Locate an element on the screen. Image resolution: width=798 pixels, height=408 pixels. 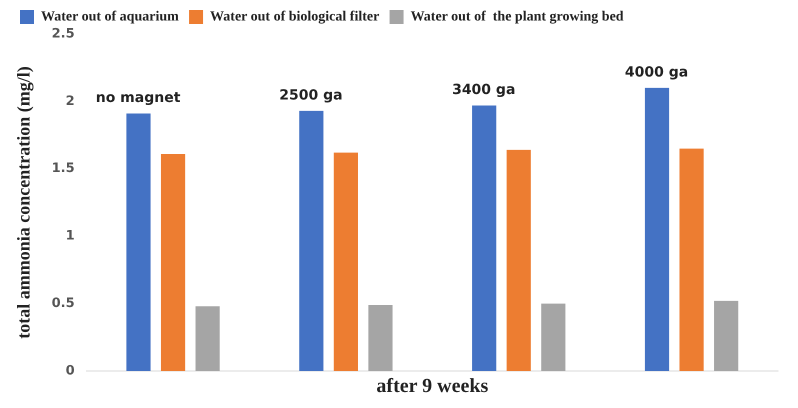
legend-label: Water out of the plant growing bed is located at coordinates (517, 17).